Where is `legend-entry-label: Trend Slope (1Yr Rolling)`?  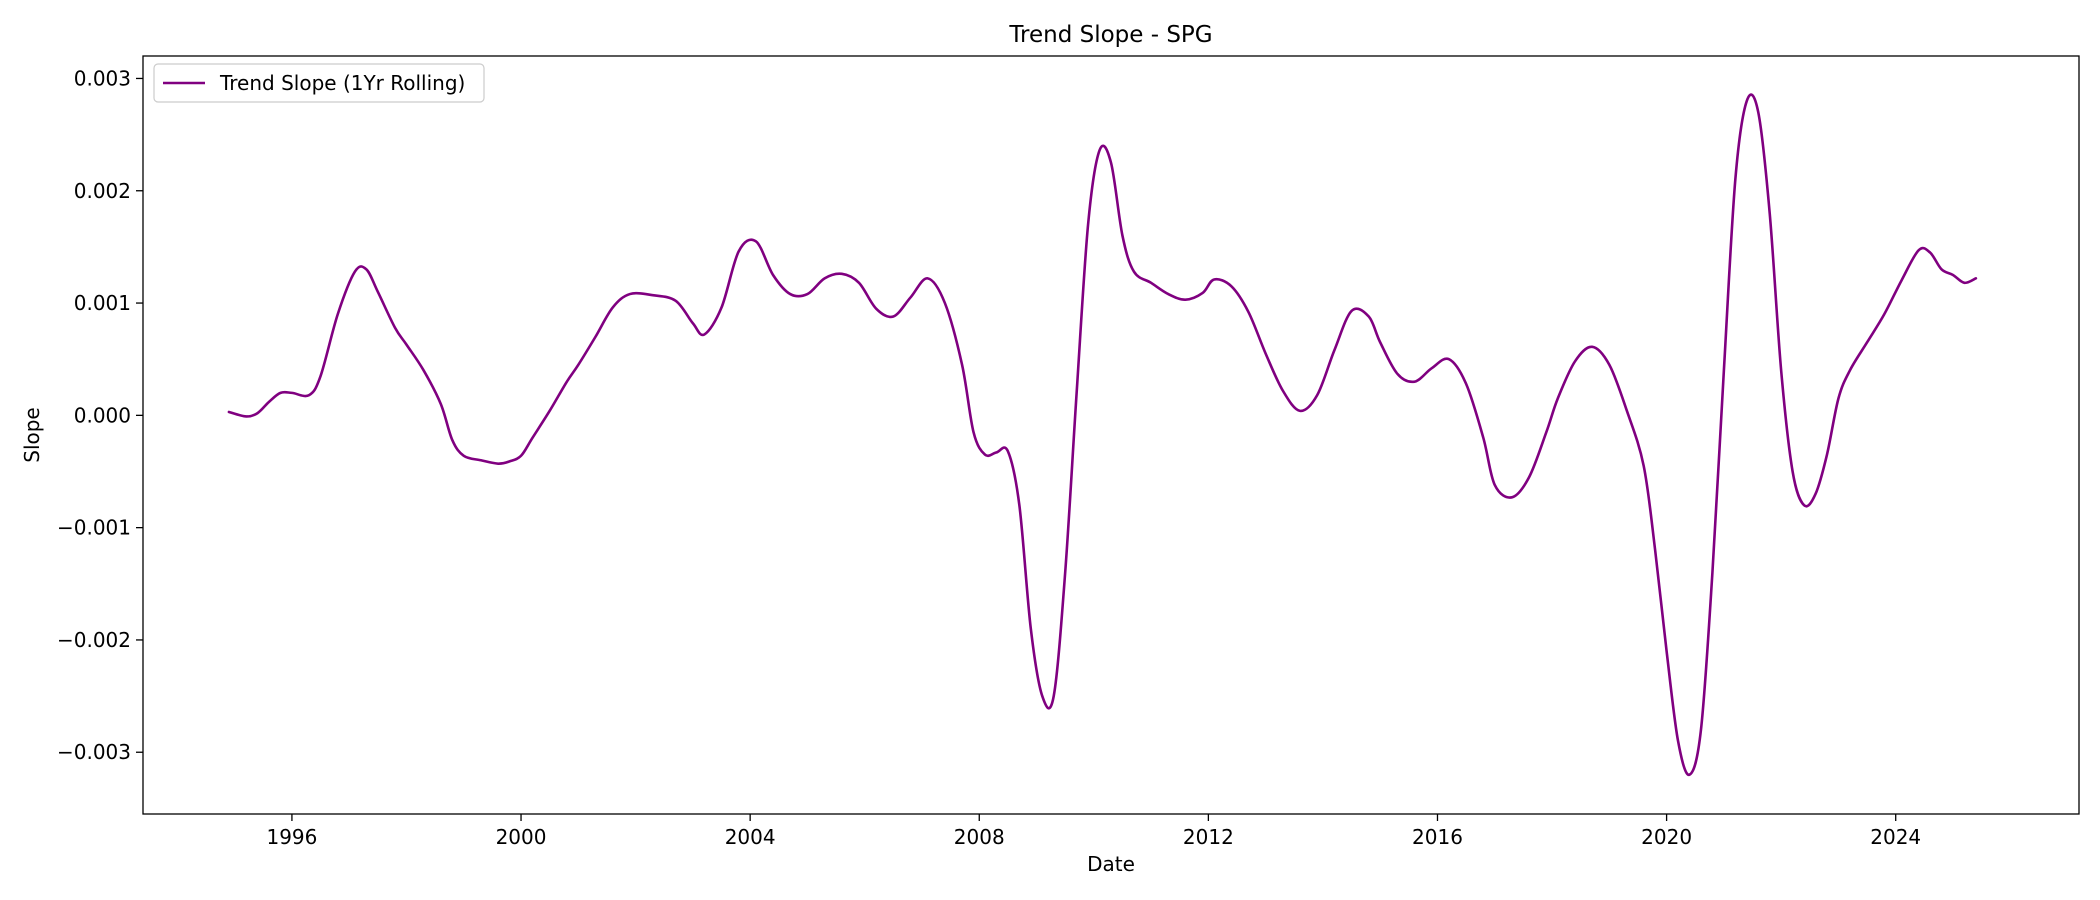
legend-entry-label: Trend Slope (1Yr Rolling) is located at coordinates (342, 83).